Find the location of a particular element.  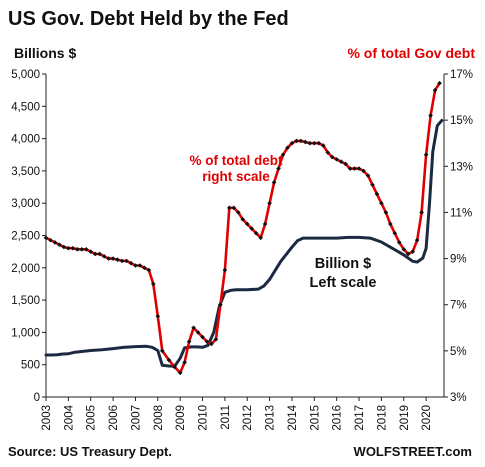

pct-annotation-line2: right scale is located at coordinates (236, 176).